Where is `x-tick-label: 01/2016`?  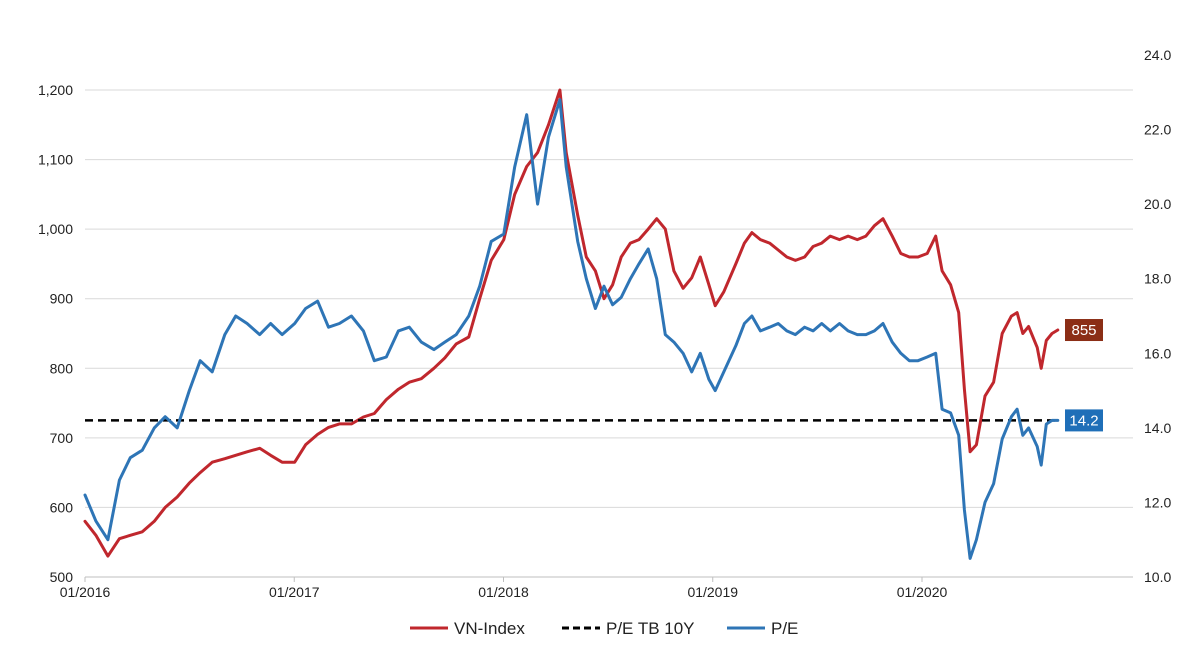
x-tick-label: 01/2016 is located at coordinates (85, 592).